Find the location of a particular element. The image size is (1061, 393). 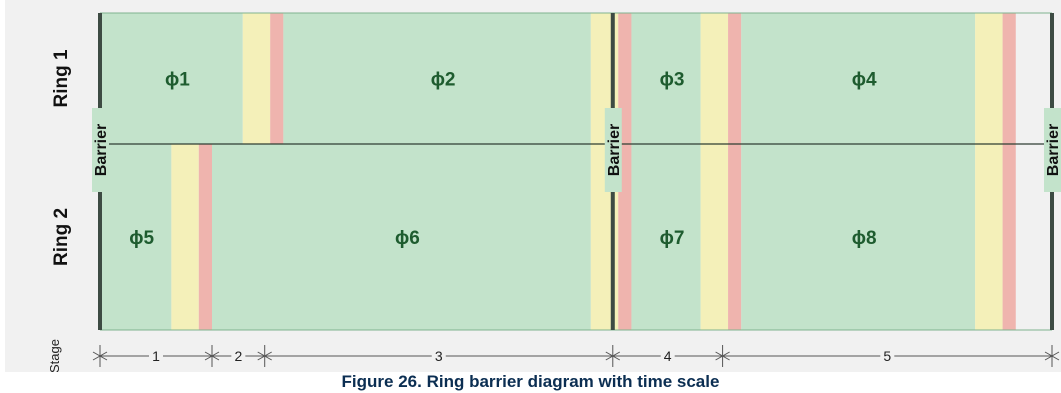

phase-ϕ7: ϕ7 is located at coordinates (686, 237).